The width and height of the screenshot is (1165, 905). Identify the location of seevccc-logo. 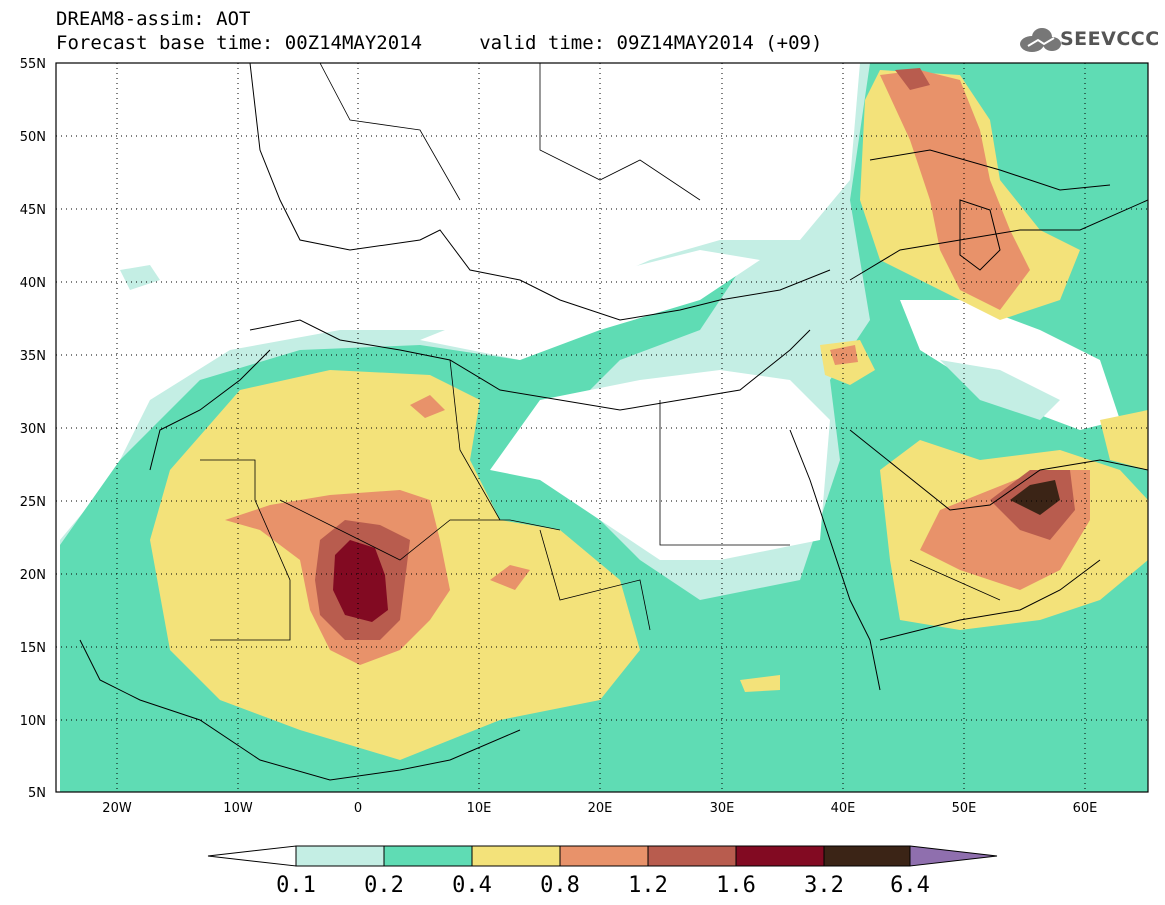
(1040, 40).